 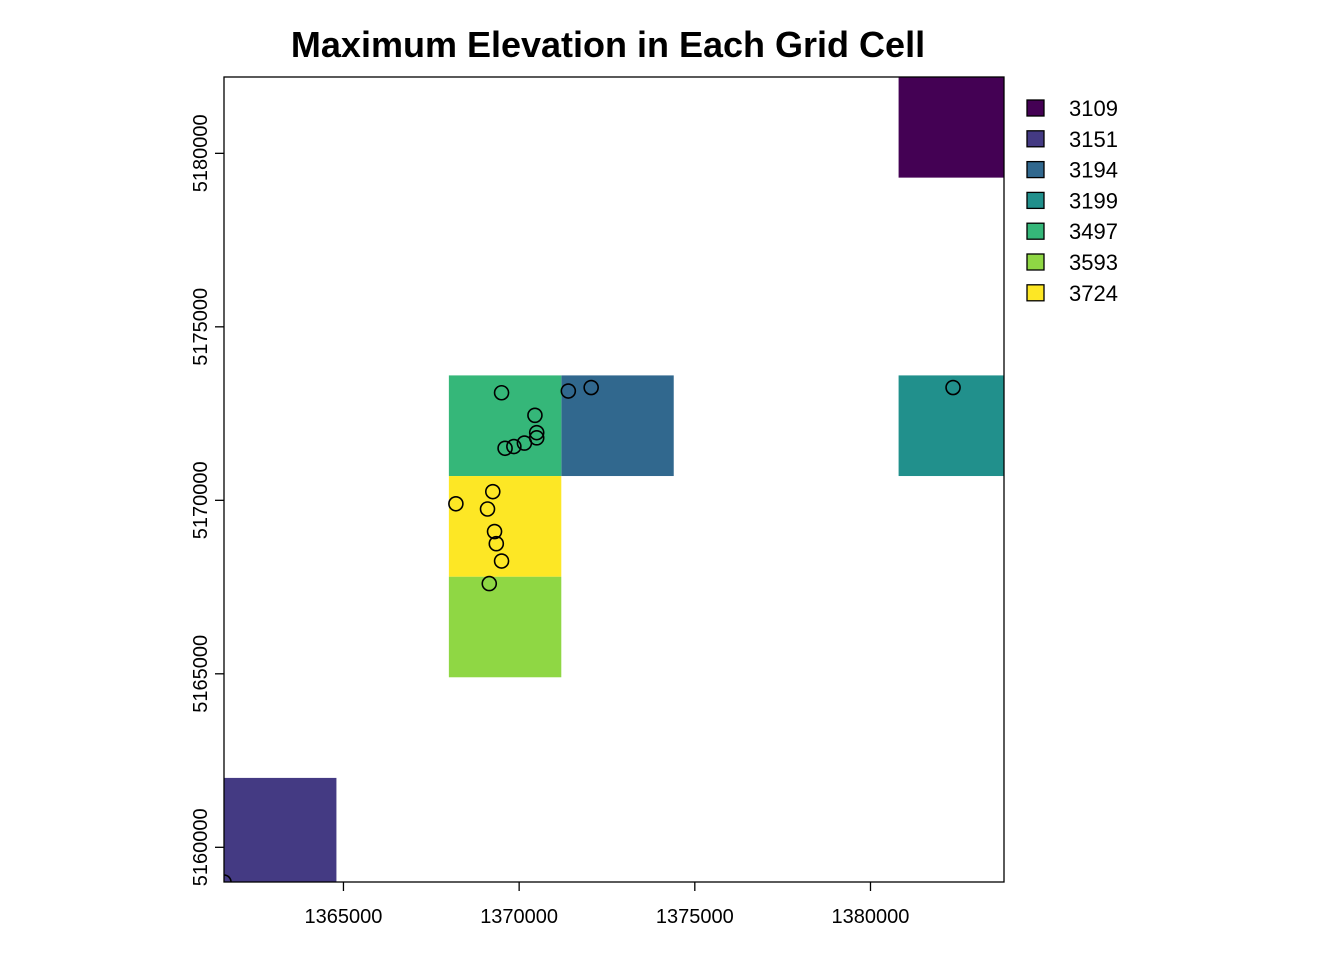 What do you see at coordinates (201, 674) in the screenshot?
I see `y-tick-label: 5165000` at bounding box center [201, 674].